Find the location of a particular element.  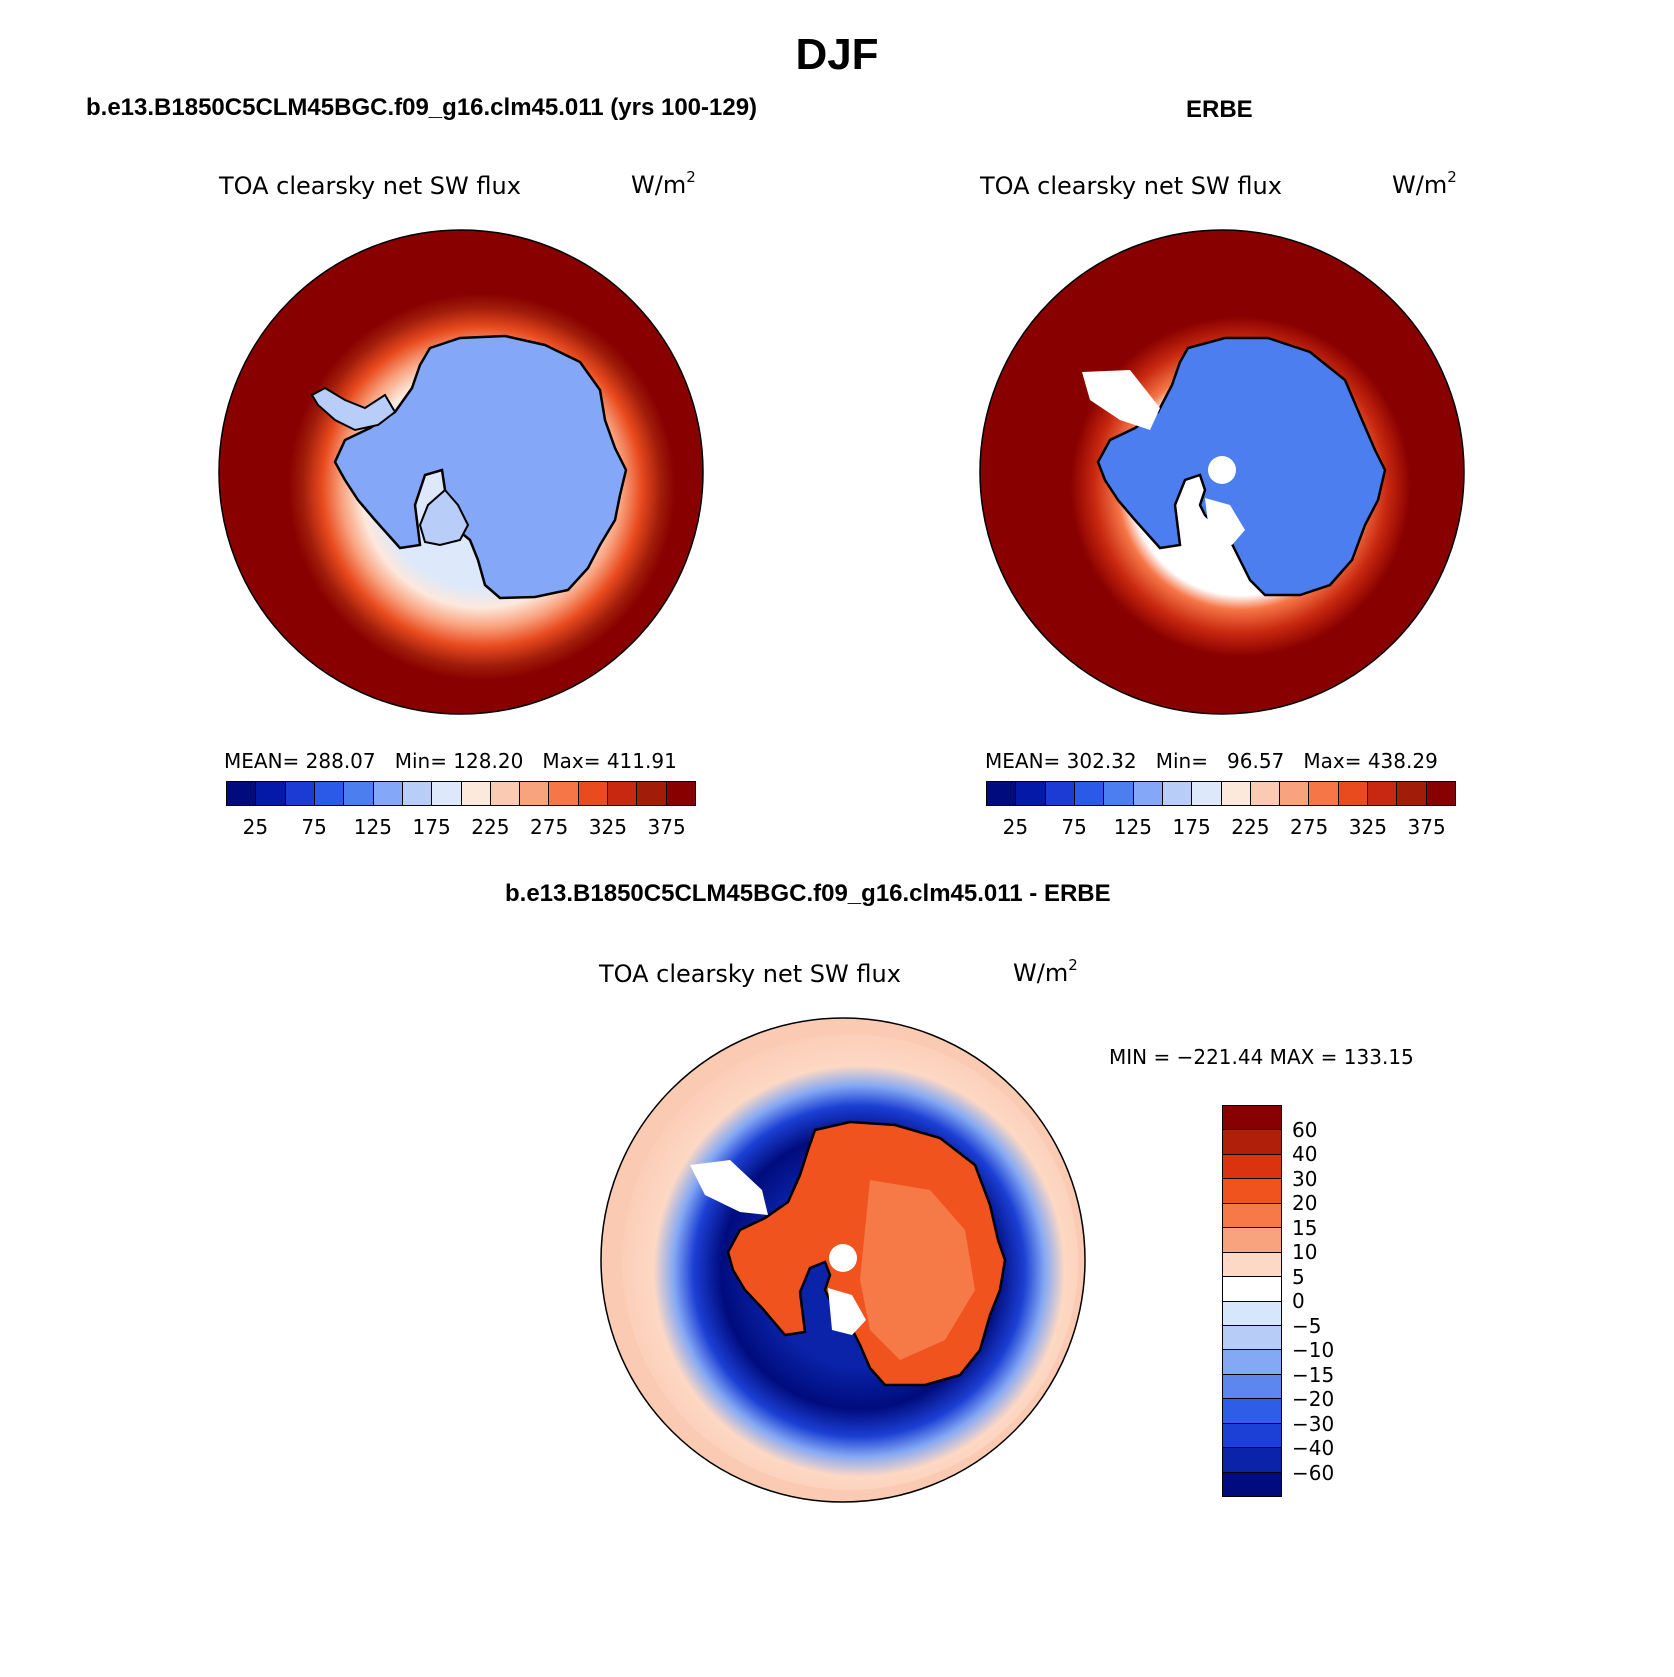

colorbar-tick-label: 20 is located at coordinates (1305, 1203).